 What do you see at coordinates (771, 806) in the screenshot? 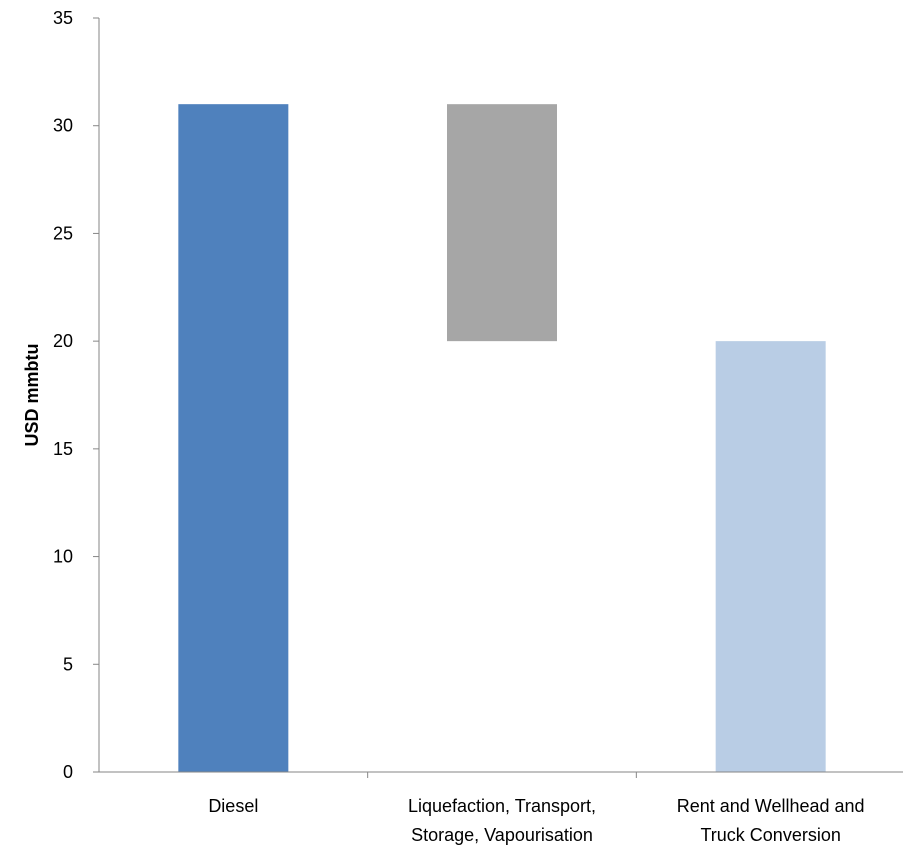
I see `x-category-label: Rent and Wellhead and` at bounding box center [771, 806].